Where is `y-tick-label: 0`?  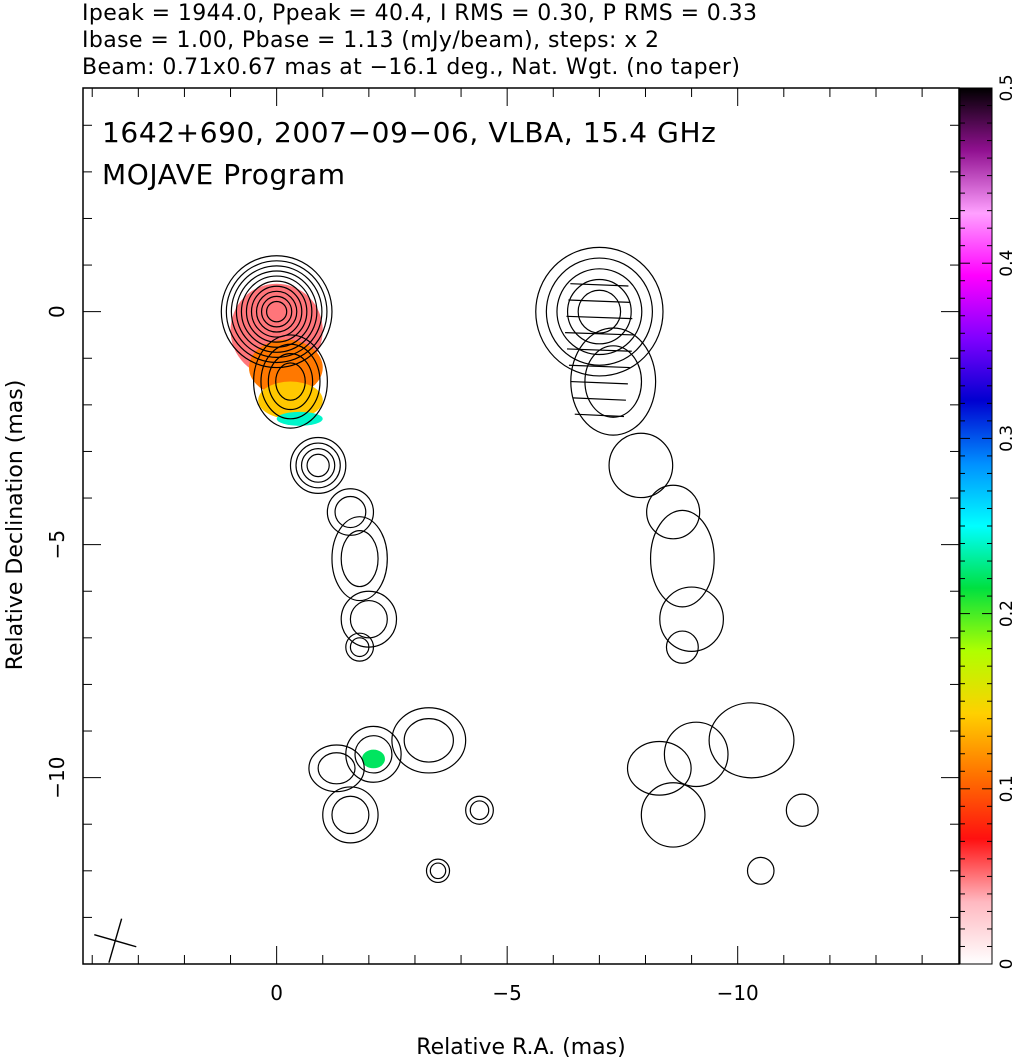 y-tick-label: 0 is located at coordinates (57, 311).